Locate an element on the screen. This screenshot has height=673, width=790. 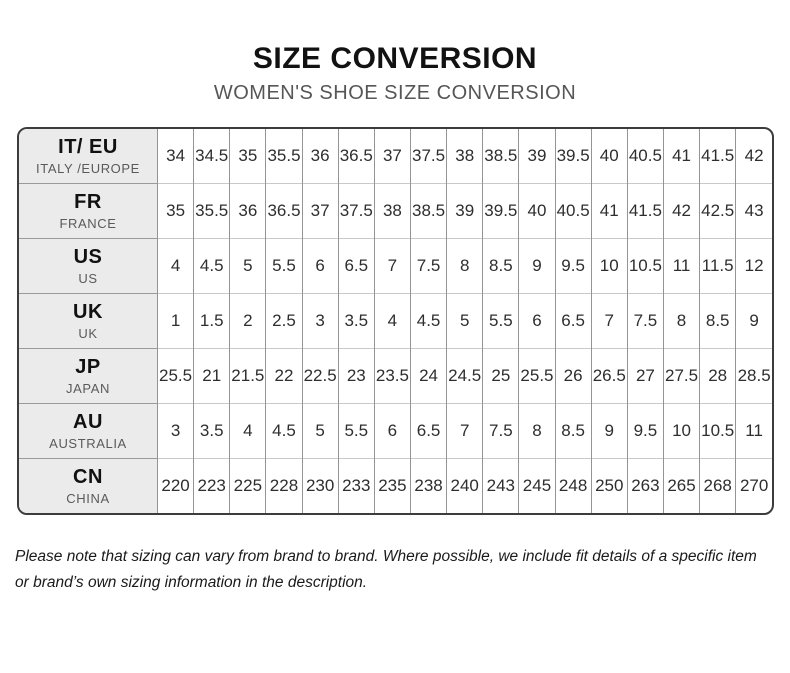
size-value-cell: 245 is located at coordinates (537, 485).